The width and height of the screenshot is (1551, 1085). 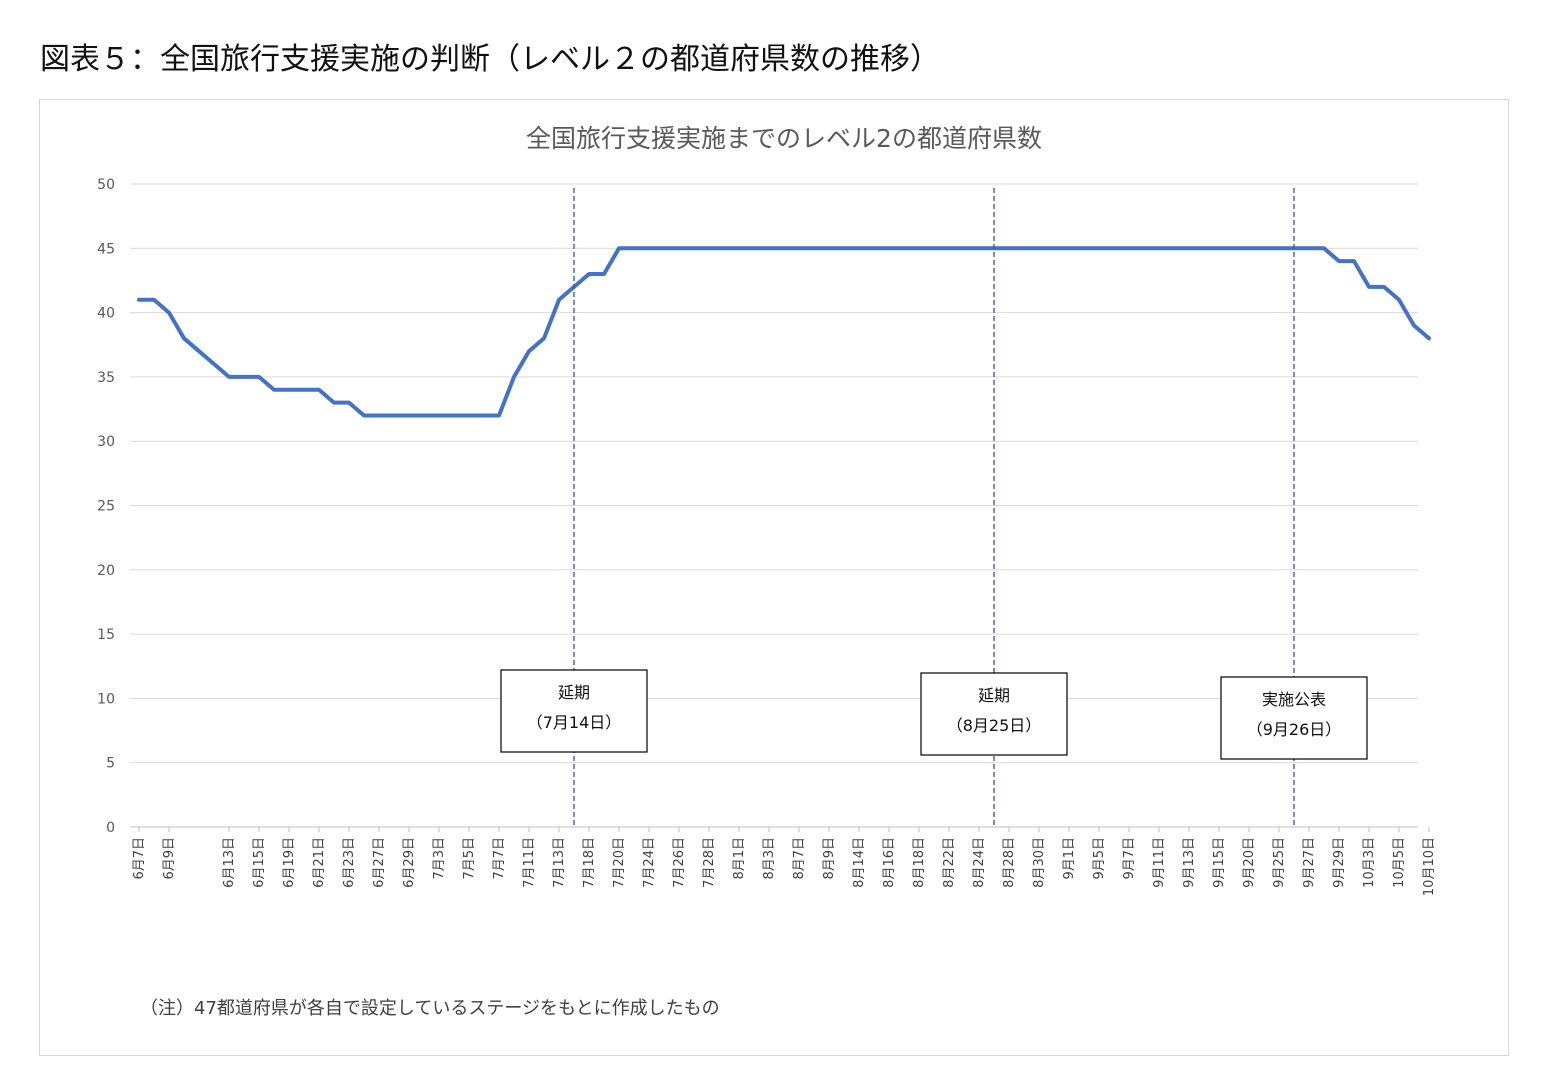 What do you see at coordinates (139, 858) in the screenshot?
I see `x-tick-label: 6月7日` at bounding box center [139, 858].